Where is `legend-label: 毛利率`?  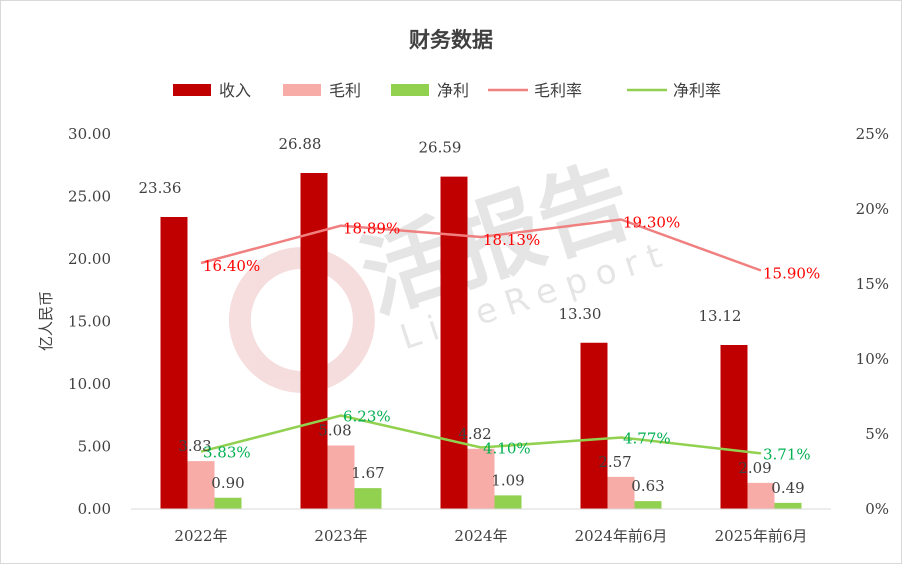
legend-label: 毛利率 is located at coordinates (558, 90).